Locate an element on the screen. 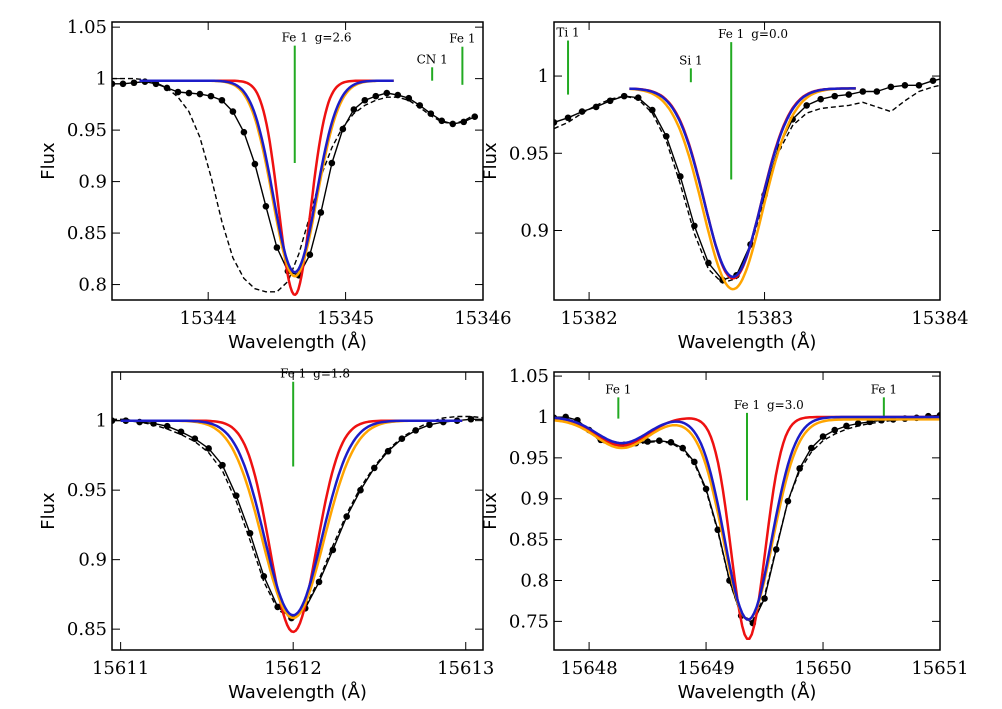 This screenshot has width=1002, height=709. x-tick-label: 15649 is located at coordinates (705, 668).